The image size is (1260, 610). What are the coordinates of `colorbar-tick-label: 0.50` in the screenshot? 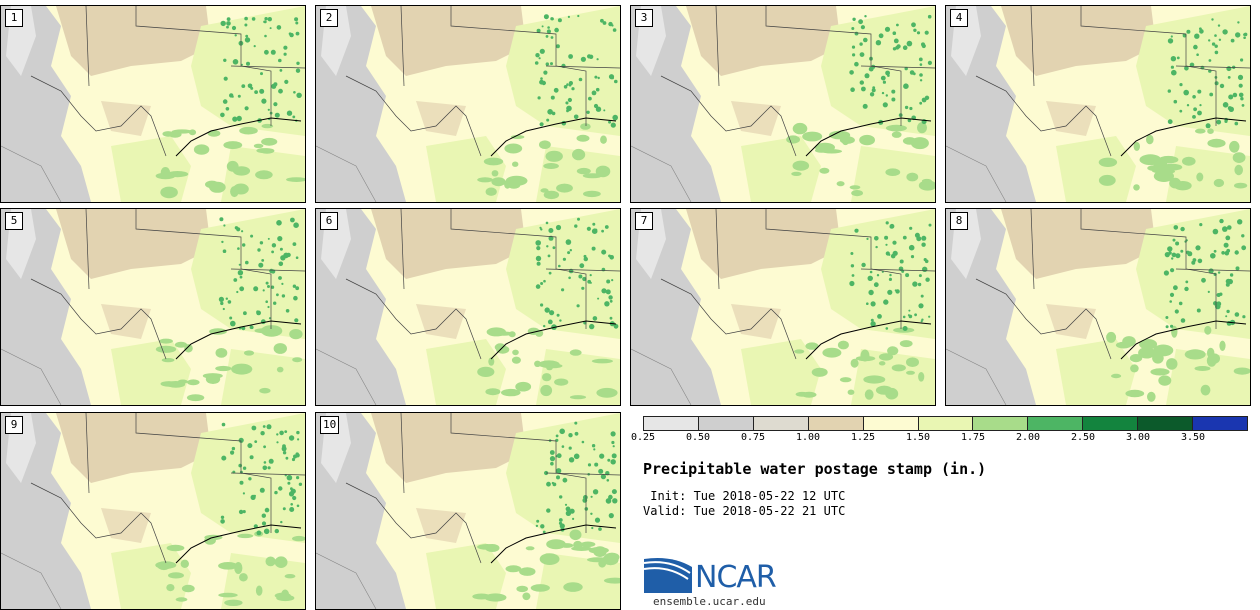 It's located at (698, 437).